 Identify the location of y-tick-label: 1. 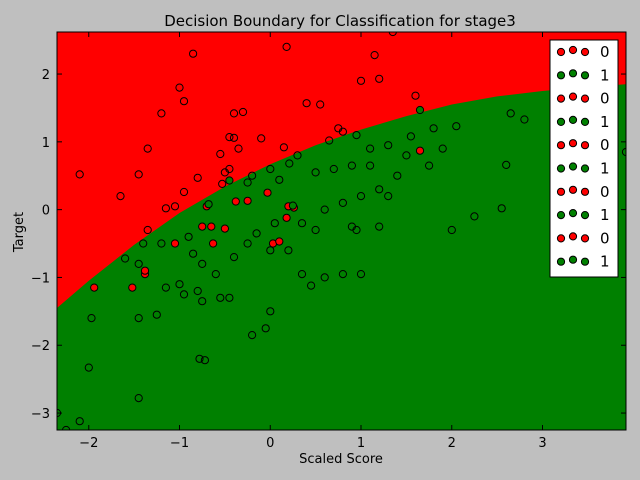
(46, 143).